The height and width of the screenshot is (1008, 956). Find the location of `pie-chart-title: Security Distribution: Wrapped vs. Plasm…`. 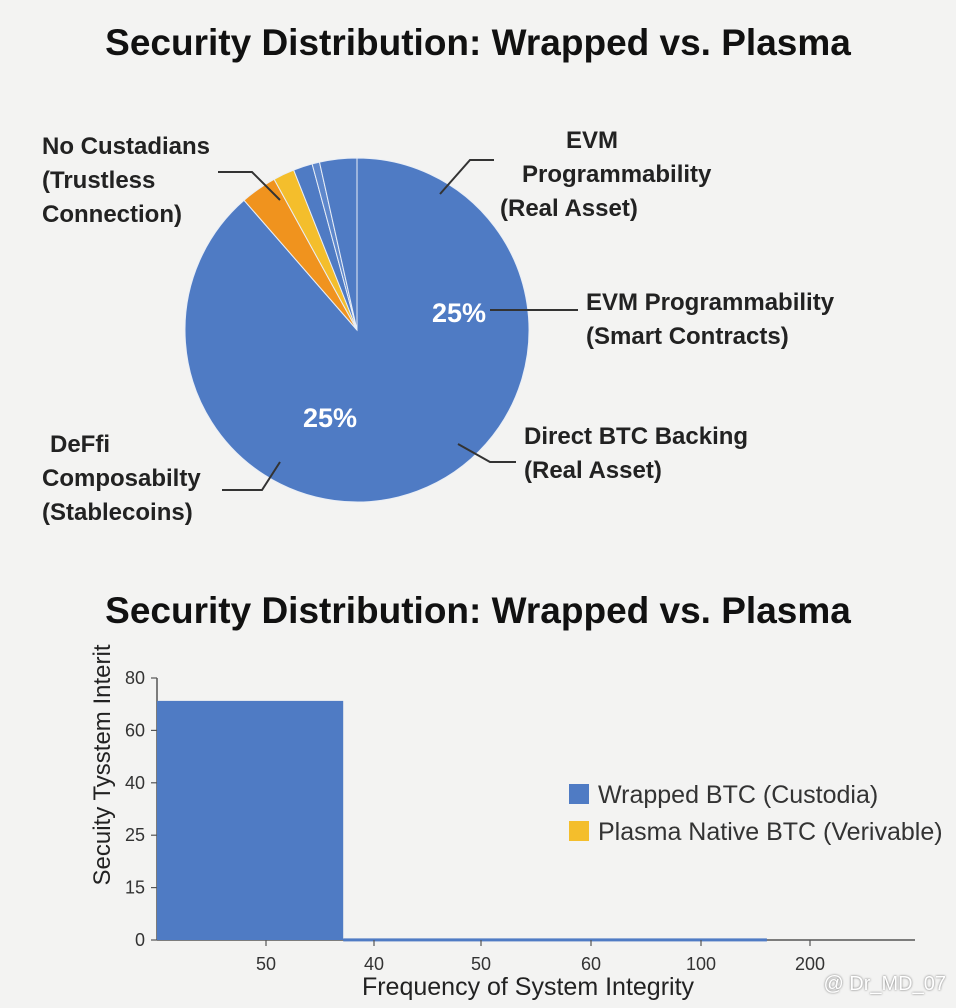

pie-chart-title: Security Distribution: Wrapped vs. Plasm… is located at coordinates (478, 42).